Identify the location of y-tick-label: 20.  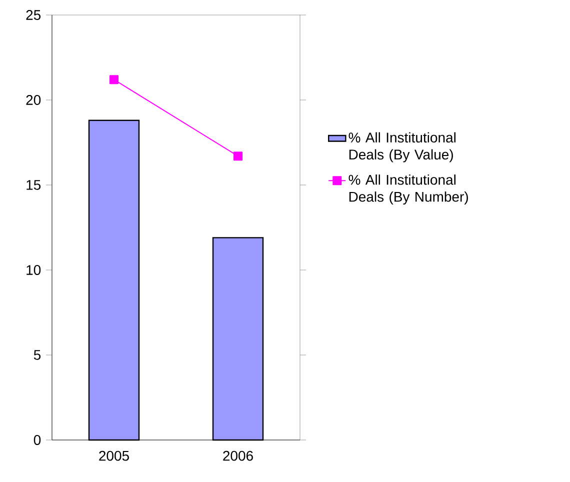
(33, 100).